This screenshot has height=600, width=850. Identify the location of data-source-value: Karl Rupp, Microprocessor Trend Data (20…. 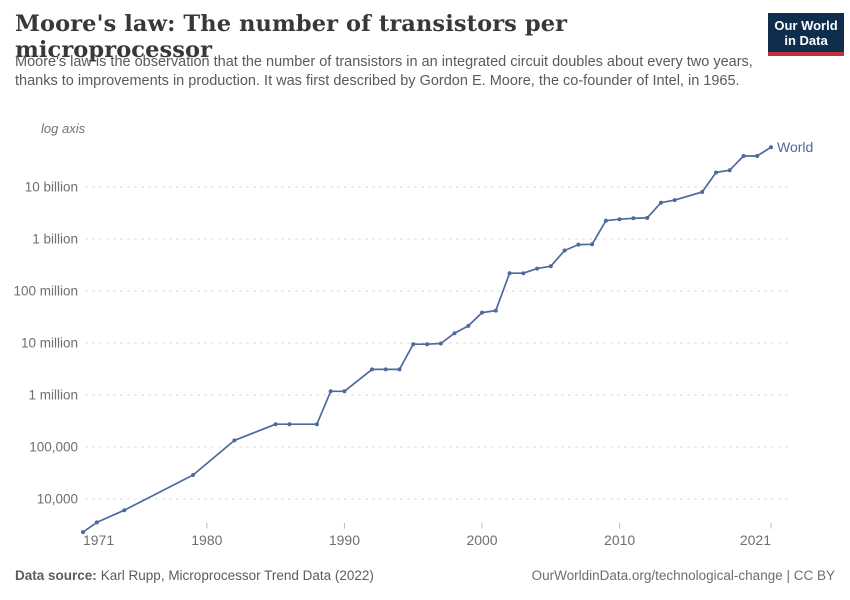
(237, 575).